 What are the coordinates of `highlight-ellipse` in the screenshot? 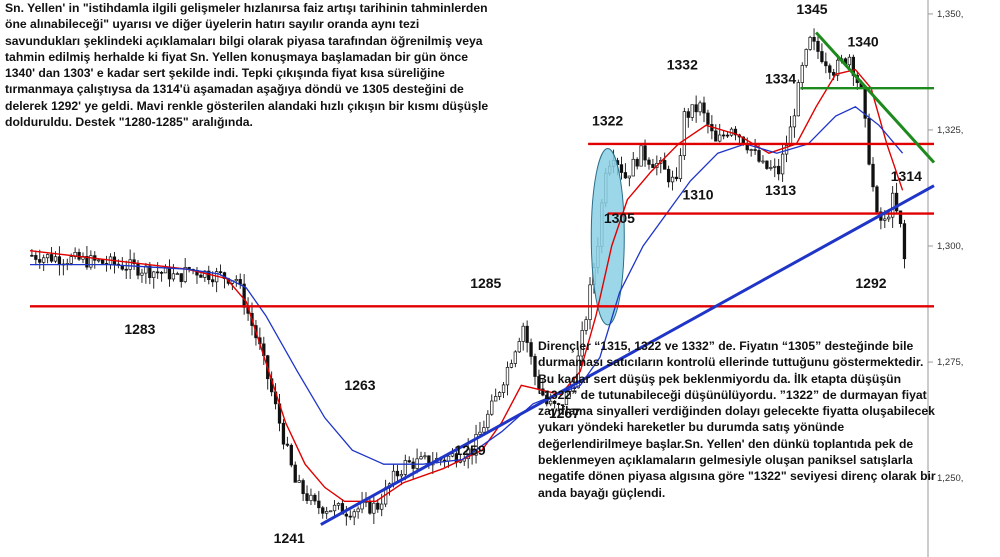 It's located at (607, 237).